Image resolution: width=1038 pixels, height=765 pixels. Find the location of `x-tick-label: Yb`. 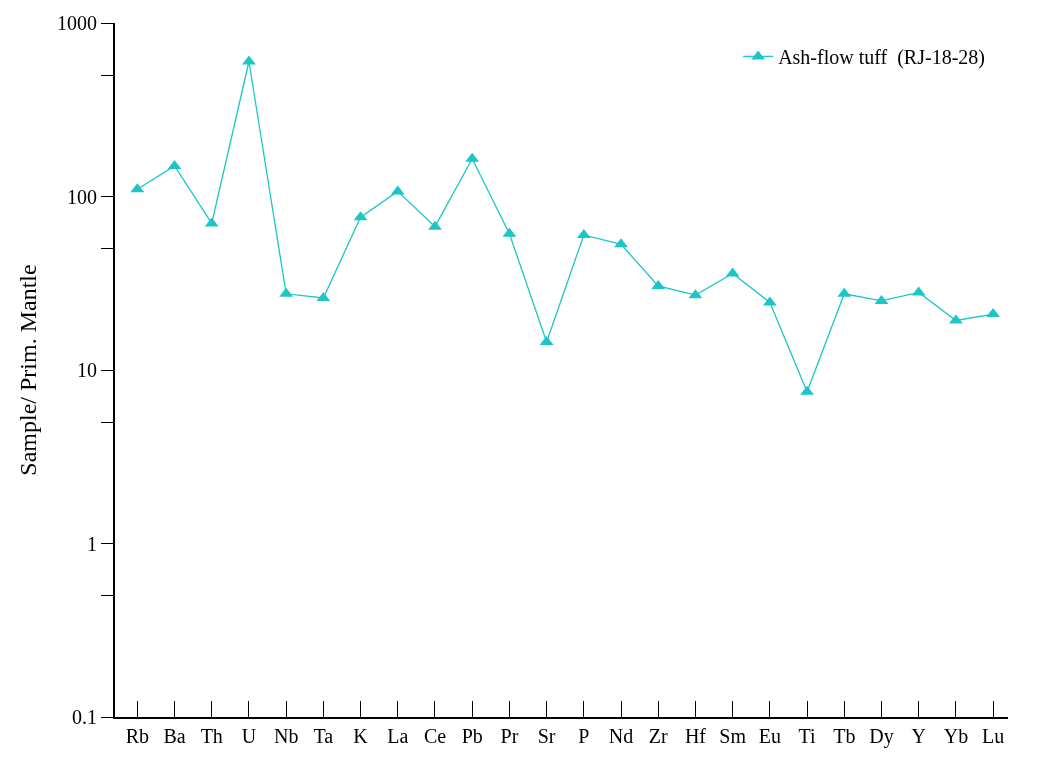

x-tick-label: Yb is located at coordinates (956, 736).